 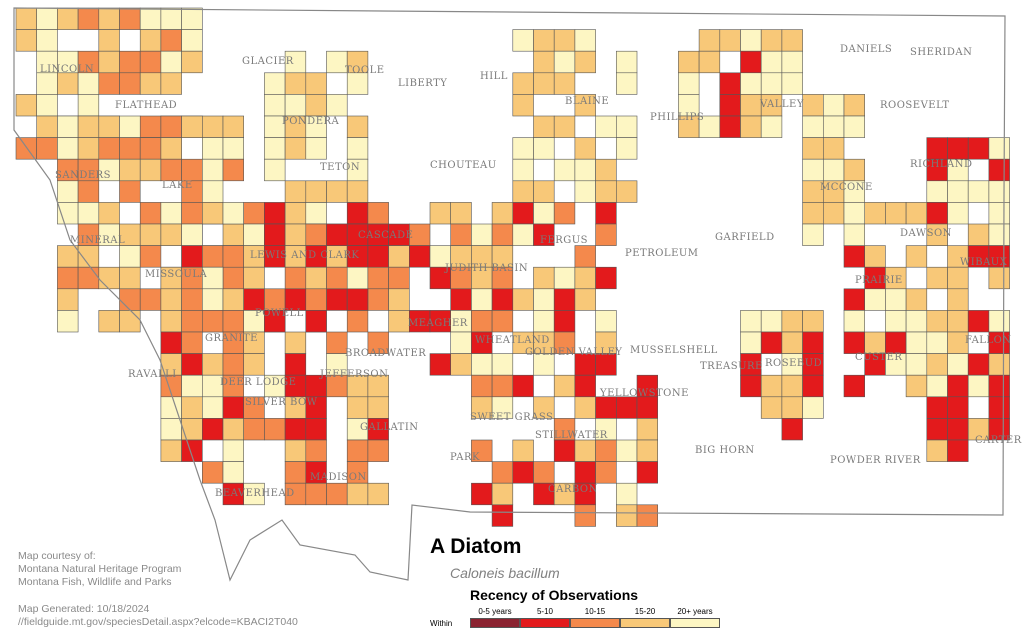 I want to click on county-label: CASCADE, so click(x=385, y=235).